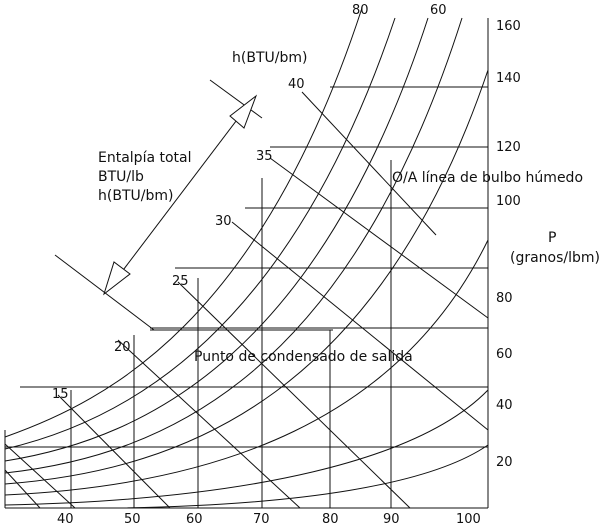 This screenshot has width=600, height=530. What do you see at coordinates (468, 519) in the screenshot?
I see `x-tick-100: 100` at bounding box center [468, 519].